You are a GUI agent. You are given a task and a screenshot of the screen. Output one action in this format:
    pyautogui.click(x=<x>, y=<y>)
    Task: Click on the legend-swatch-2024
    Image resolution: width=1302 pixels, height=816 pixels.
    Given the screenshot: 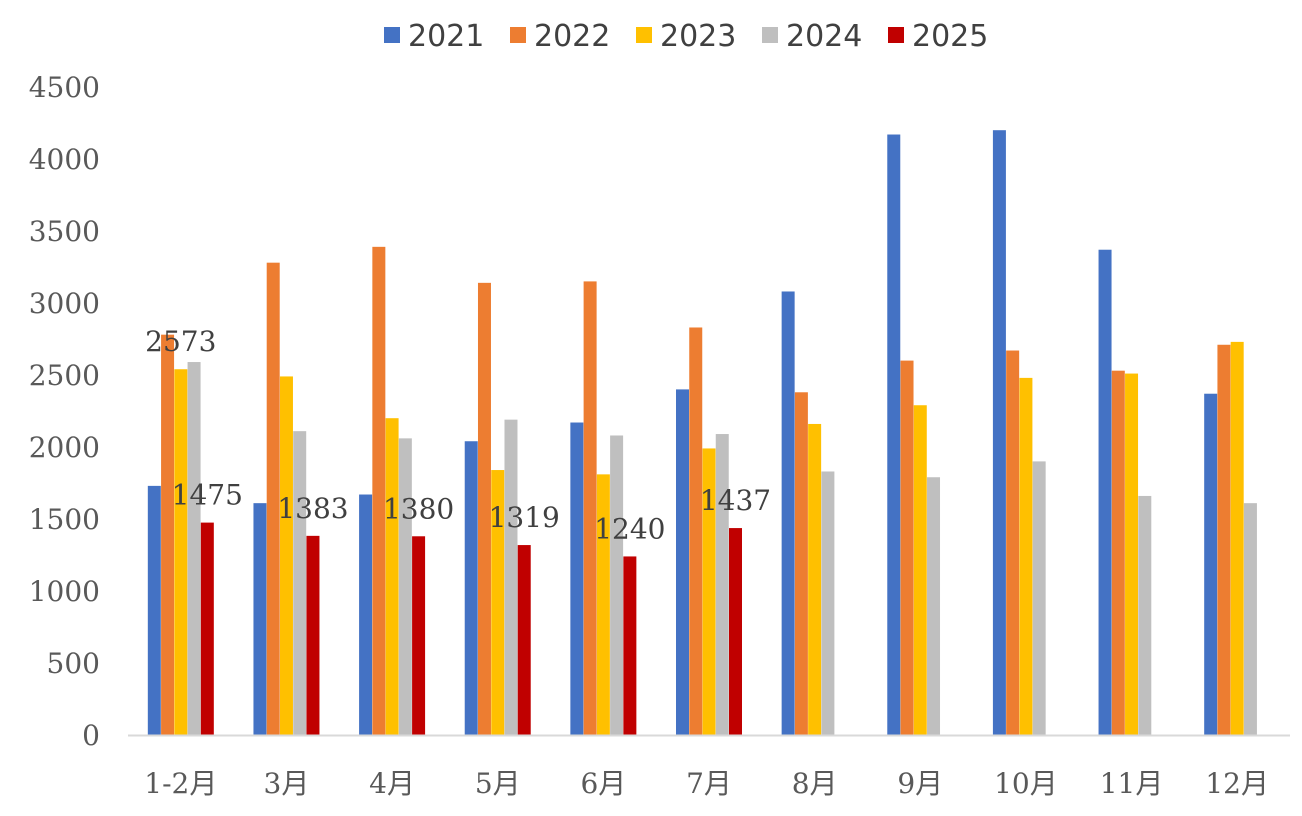 What is the action you would take?
    pyautogui.click(x=770, y=35)
    